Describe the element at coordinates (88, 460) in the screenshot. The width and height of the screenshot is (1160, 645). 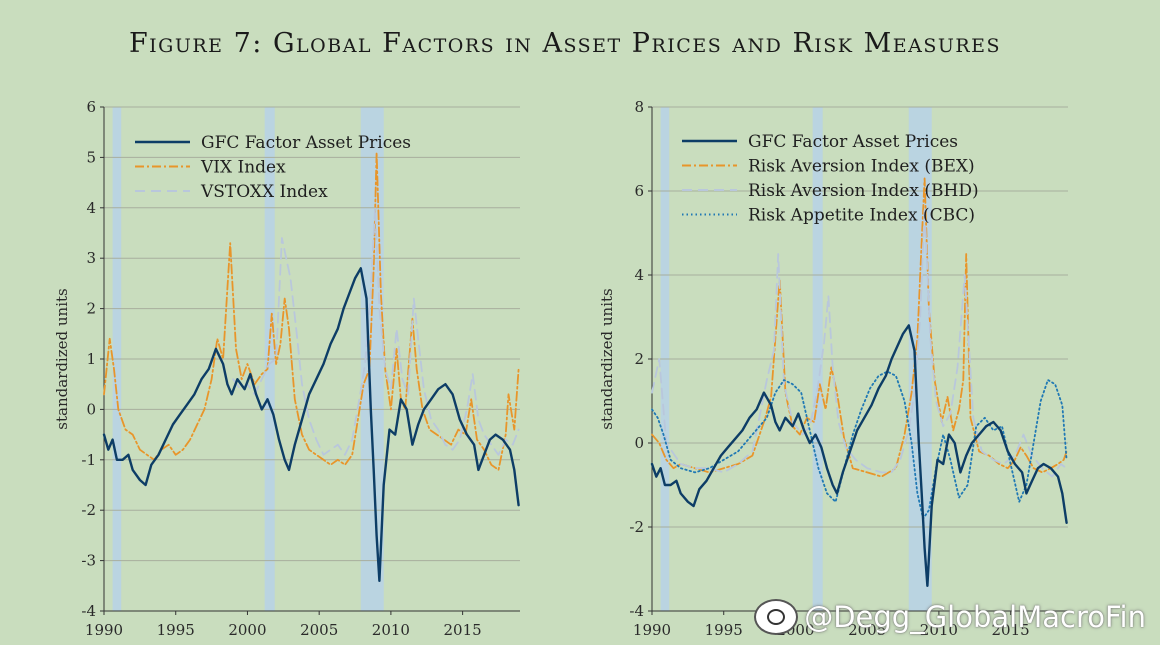
I see `y-tick-label-3: -1` at that location.